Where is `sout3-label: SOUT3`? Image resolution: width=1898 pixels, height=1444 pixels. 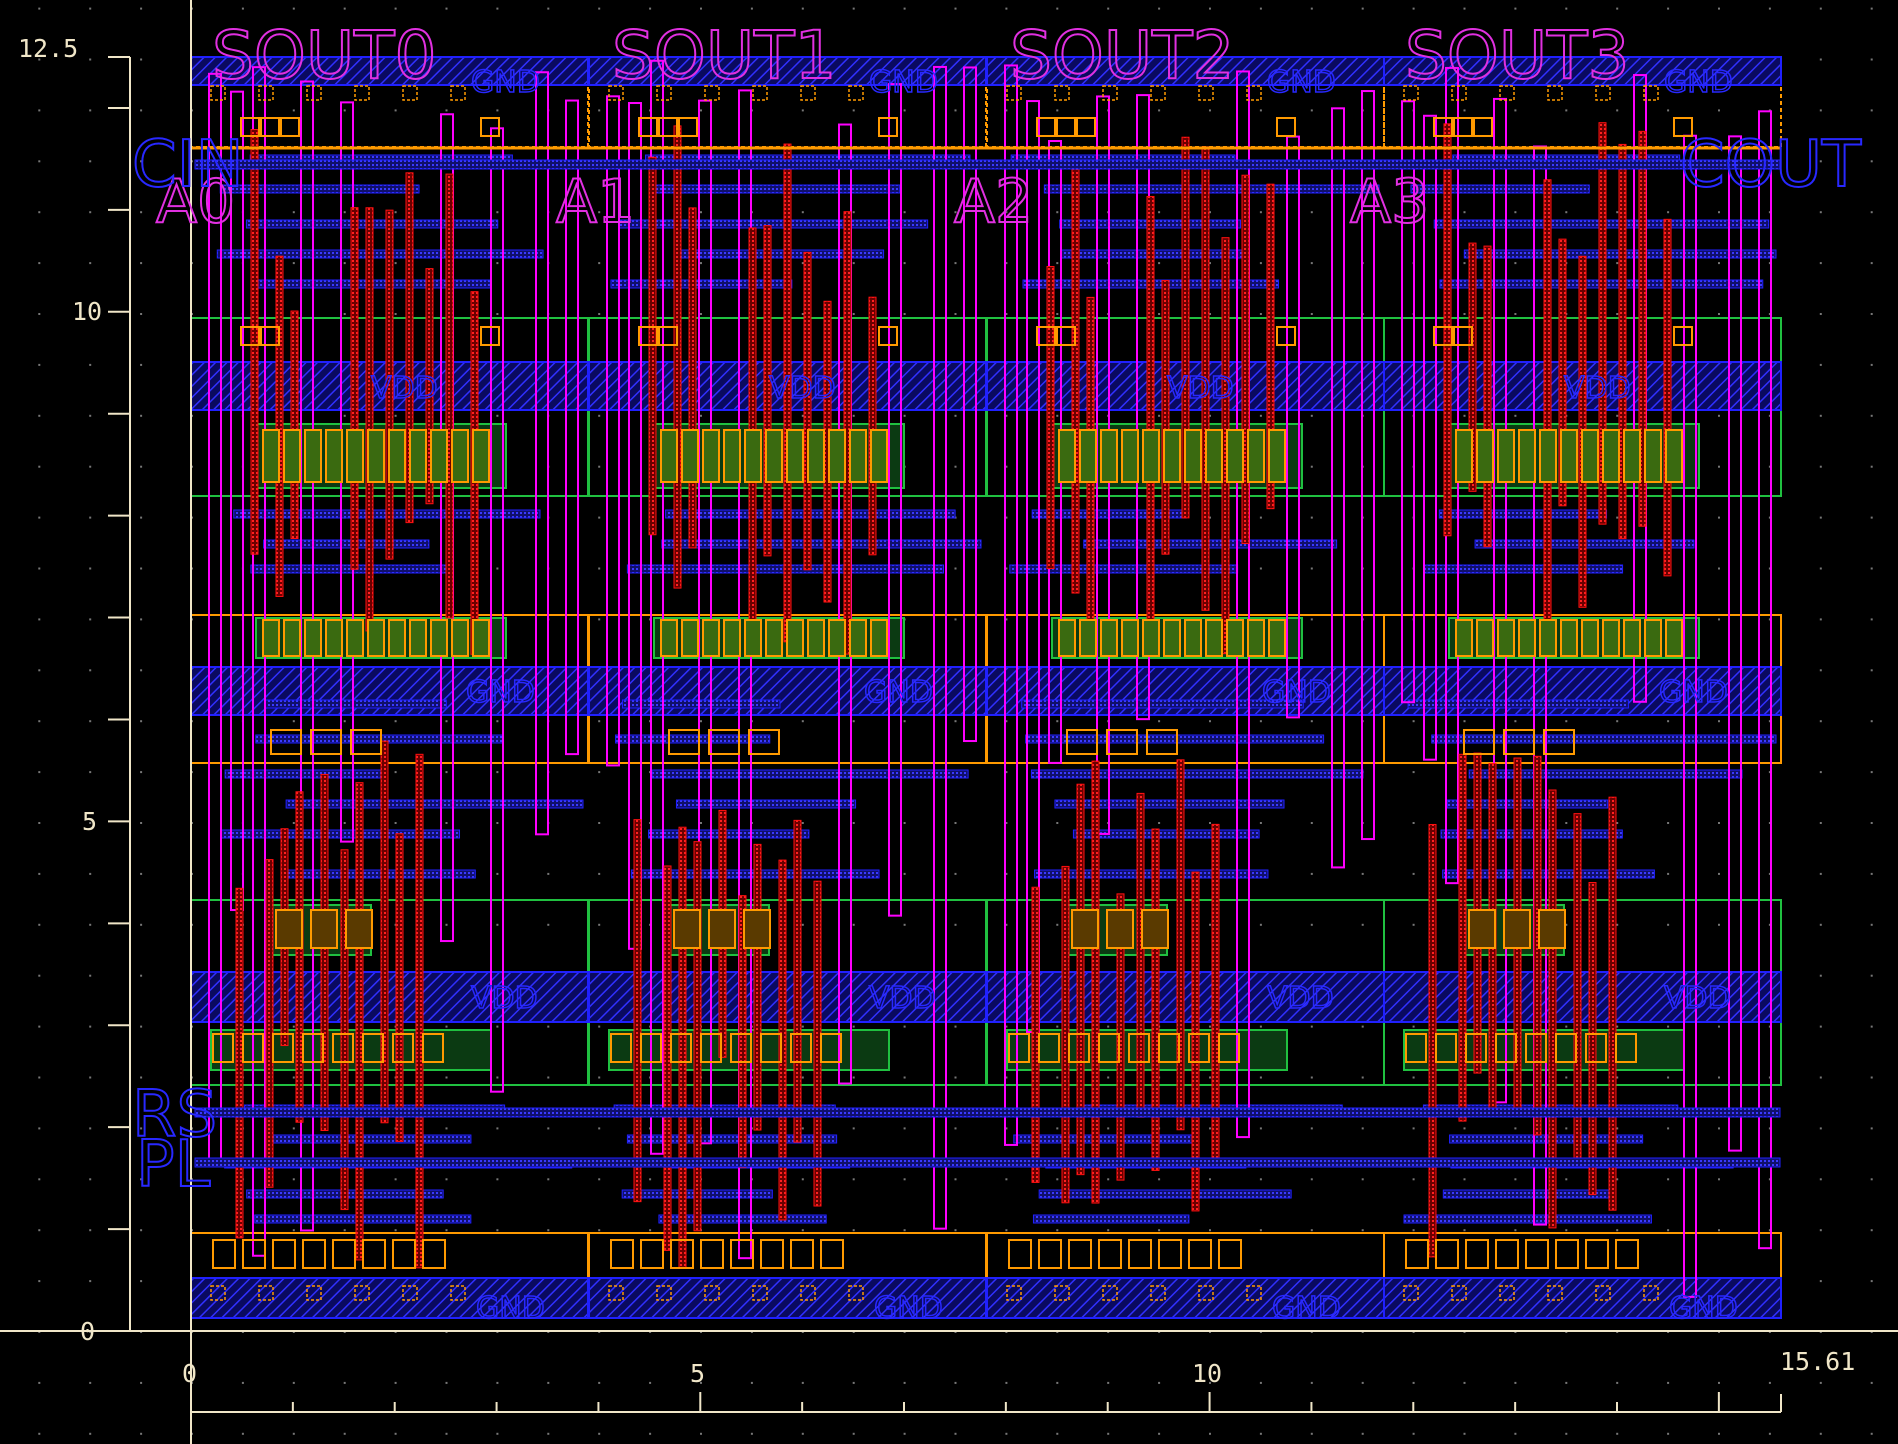 sout3-label: SOUT3 is located at coordinates (1517, 55).